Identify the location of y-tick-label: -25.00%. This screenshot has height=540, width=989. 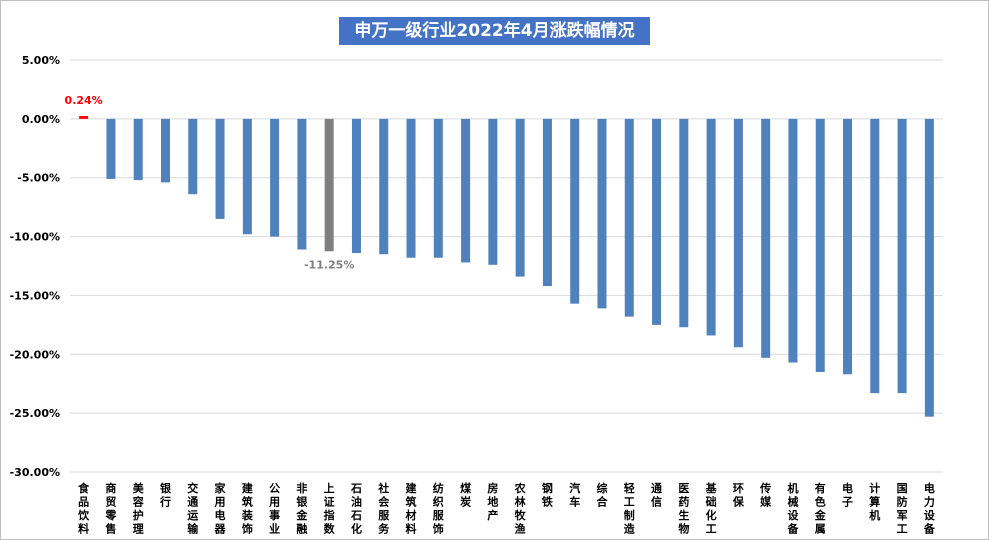
(35, 413).